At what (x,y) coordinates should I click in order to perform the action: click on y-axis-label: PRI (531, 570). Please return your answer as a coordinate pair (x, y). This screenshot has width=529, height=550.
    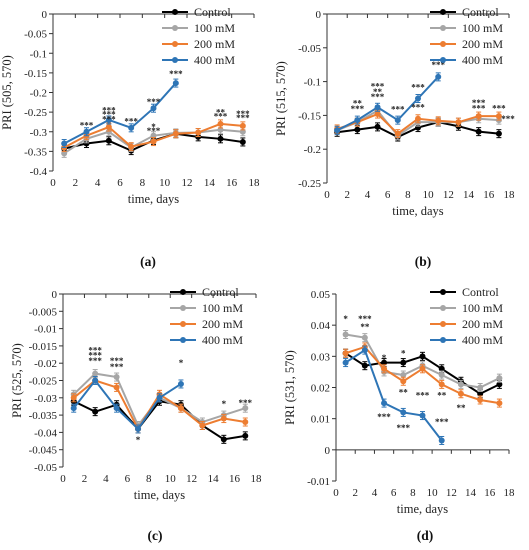
    Looking at the image, I should click on (290, 387).